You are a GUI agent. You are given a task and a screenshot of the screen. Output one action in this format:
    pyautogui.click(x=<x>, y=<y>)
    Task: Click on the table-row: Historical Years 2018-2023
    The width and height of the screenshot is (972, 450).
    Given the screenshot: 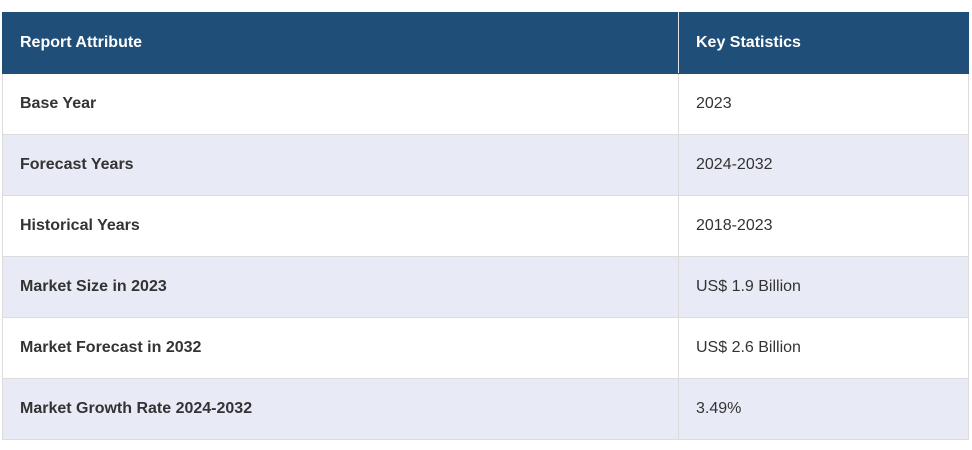 What is the action you would take?
    pyautogui.click(x=485, y=226)
    